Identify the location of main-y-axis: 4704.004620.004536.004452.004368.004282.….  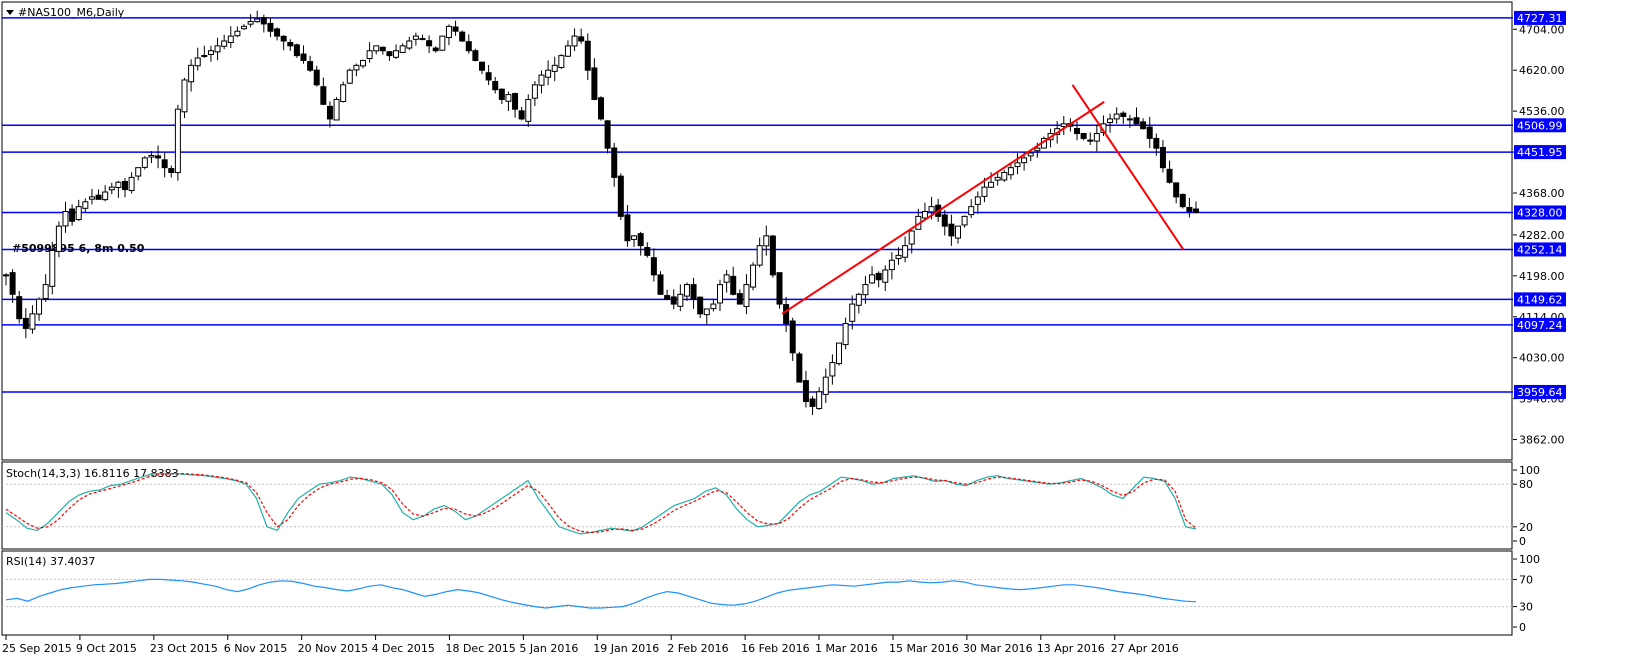
(1539, 235).